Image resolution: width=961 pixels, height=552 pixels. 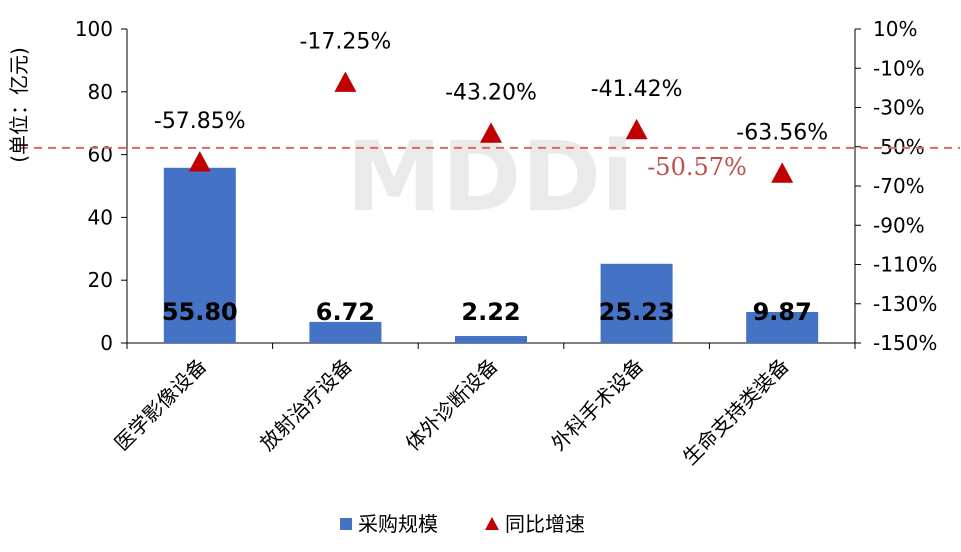 I want to click on x-tick-label: 医学影像设备, so click(x=161, y=405).